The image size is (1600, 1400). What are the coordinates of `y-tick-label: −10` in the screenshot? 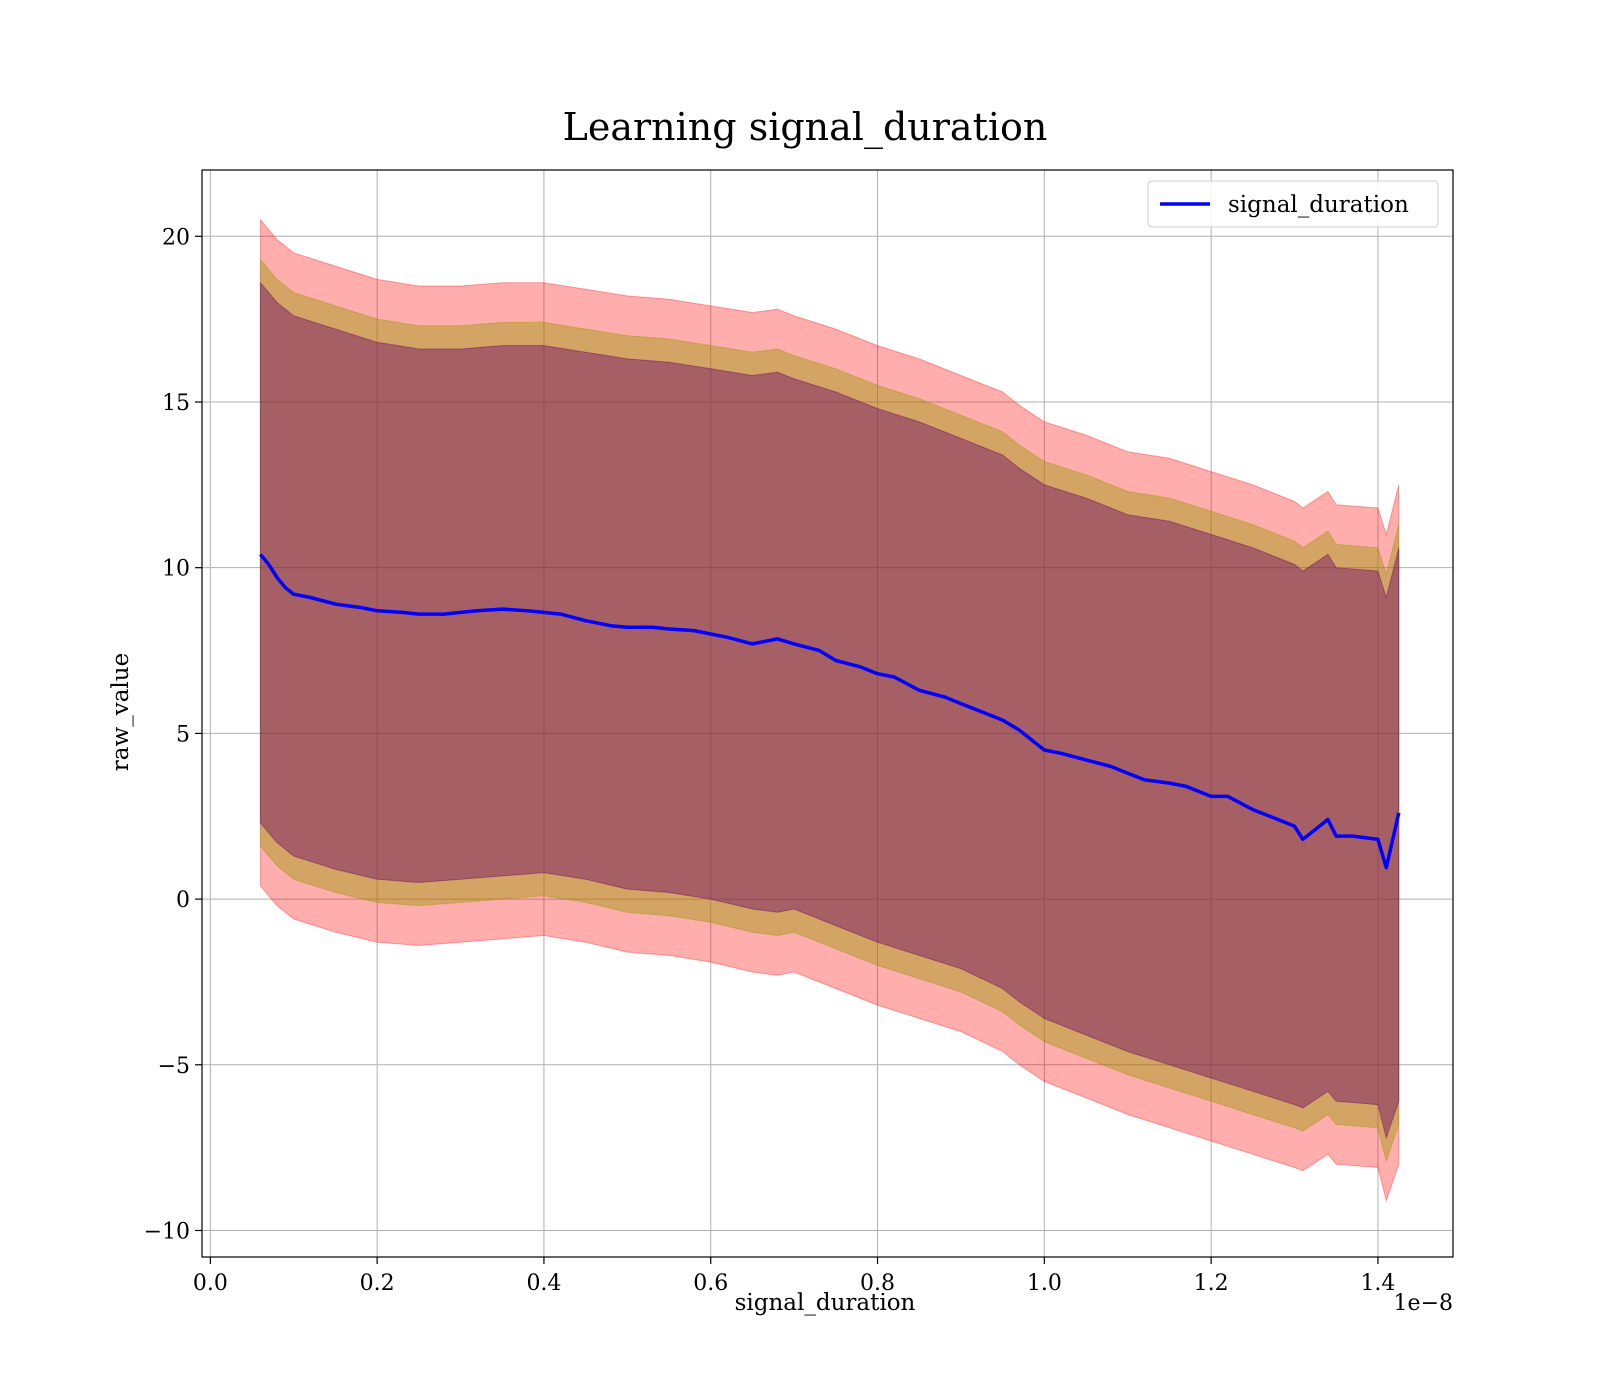 It's located at (167, 1231).